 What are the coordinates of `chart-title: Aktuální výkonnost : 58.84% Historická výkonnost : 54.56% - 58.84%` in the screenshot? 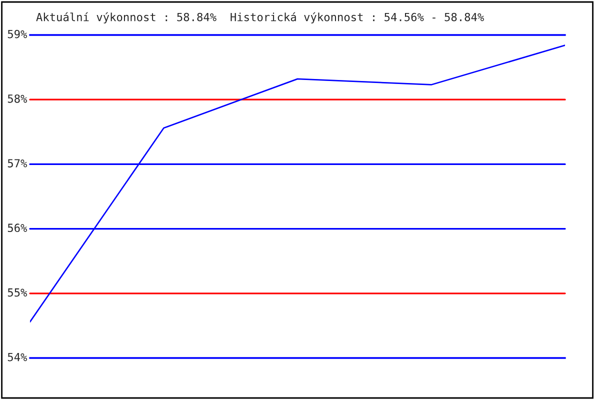 It's located at (260, 18).